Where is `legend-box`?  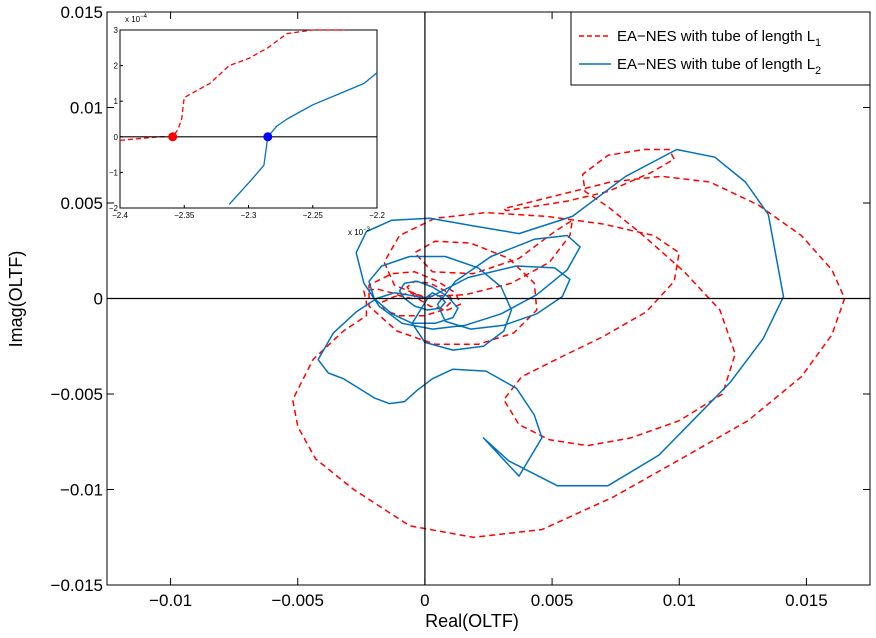
legend-box is located at coordinates (720, 48).